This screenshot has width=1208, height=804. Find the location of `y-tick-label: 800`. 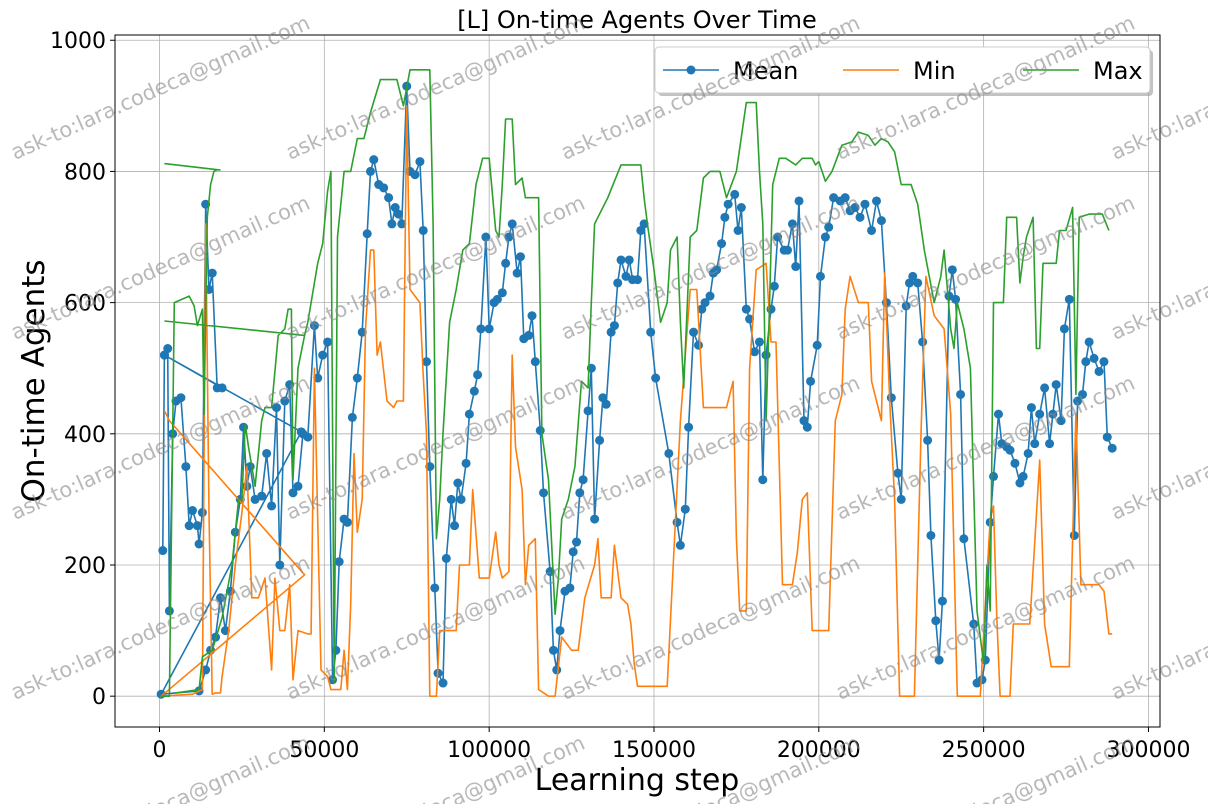

y-tick-label: 800 is located at coordinates (85, 172).